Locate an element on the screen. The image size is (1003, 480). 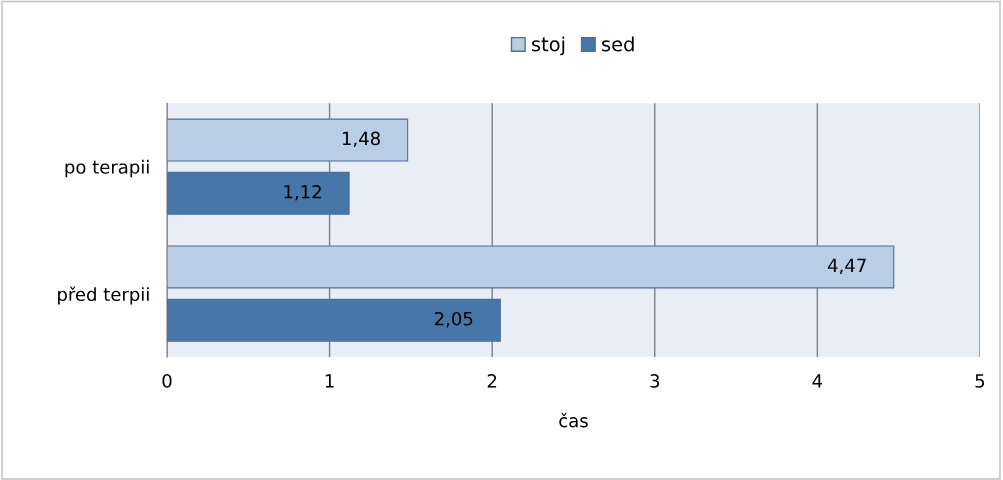
x-tick-label: 1 is located at coordinates (329, 381).